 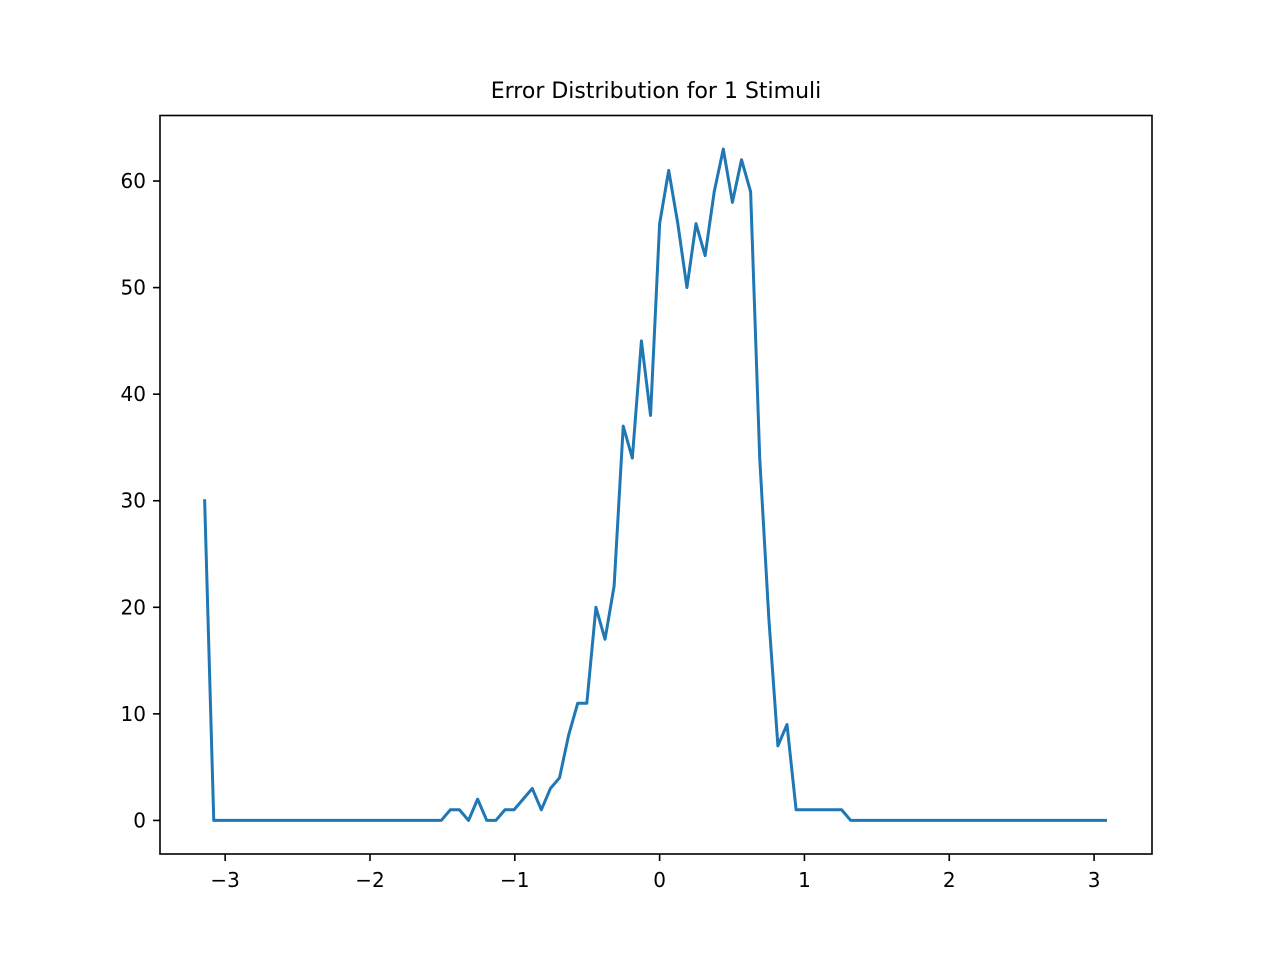 I want to click on y-tick-label: 0, so click(x=139, y=820).